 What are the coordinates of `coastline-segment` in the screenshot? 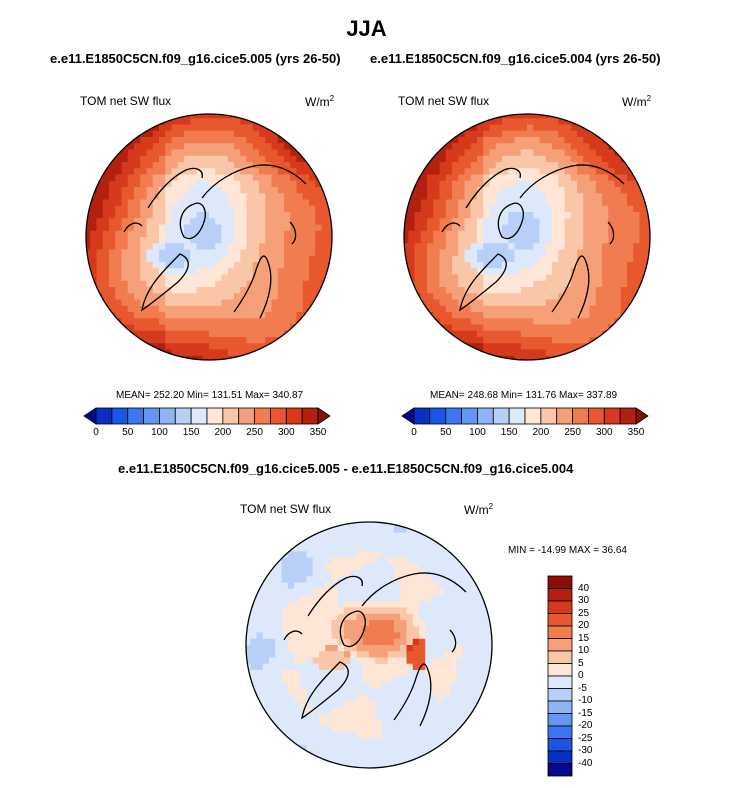 It's located at (325, 690).